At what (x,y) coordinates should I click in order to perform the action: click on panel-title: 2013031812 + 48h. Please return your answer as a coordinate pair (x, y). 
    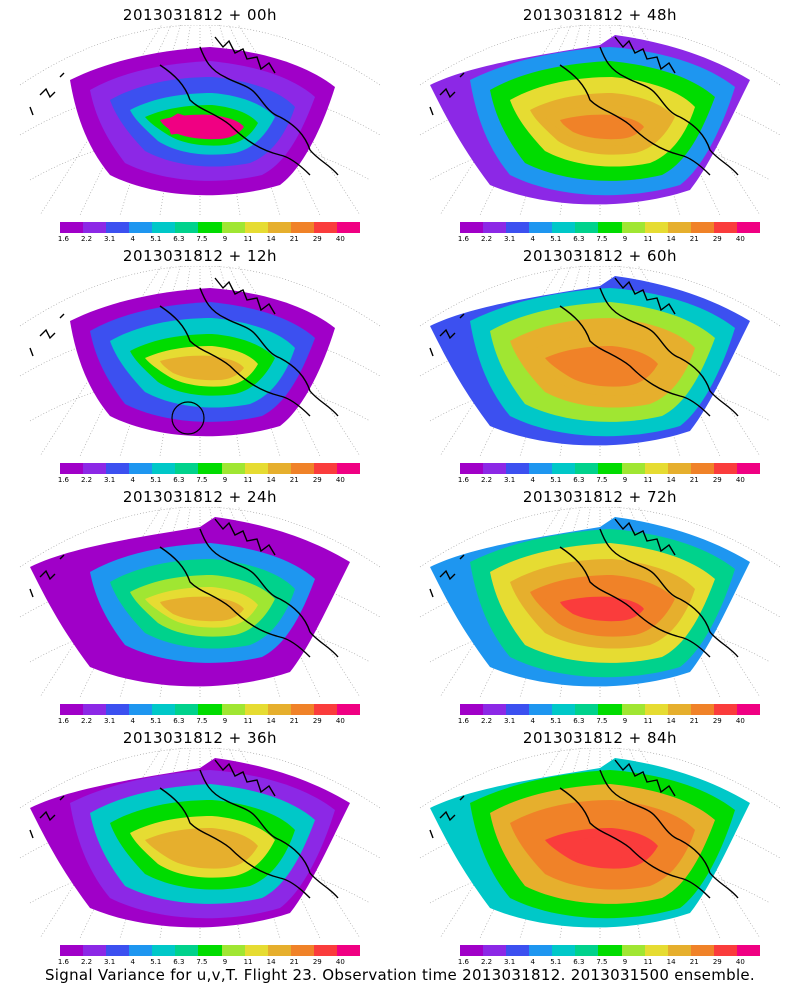
    Looking at the image, I should click on (600, 15).